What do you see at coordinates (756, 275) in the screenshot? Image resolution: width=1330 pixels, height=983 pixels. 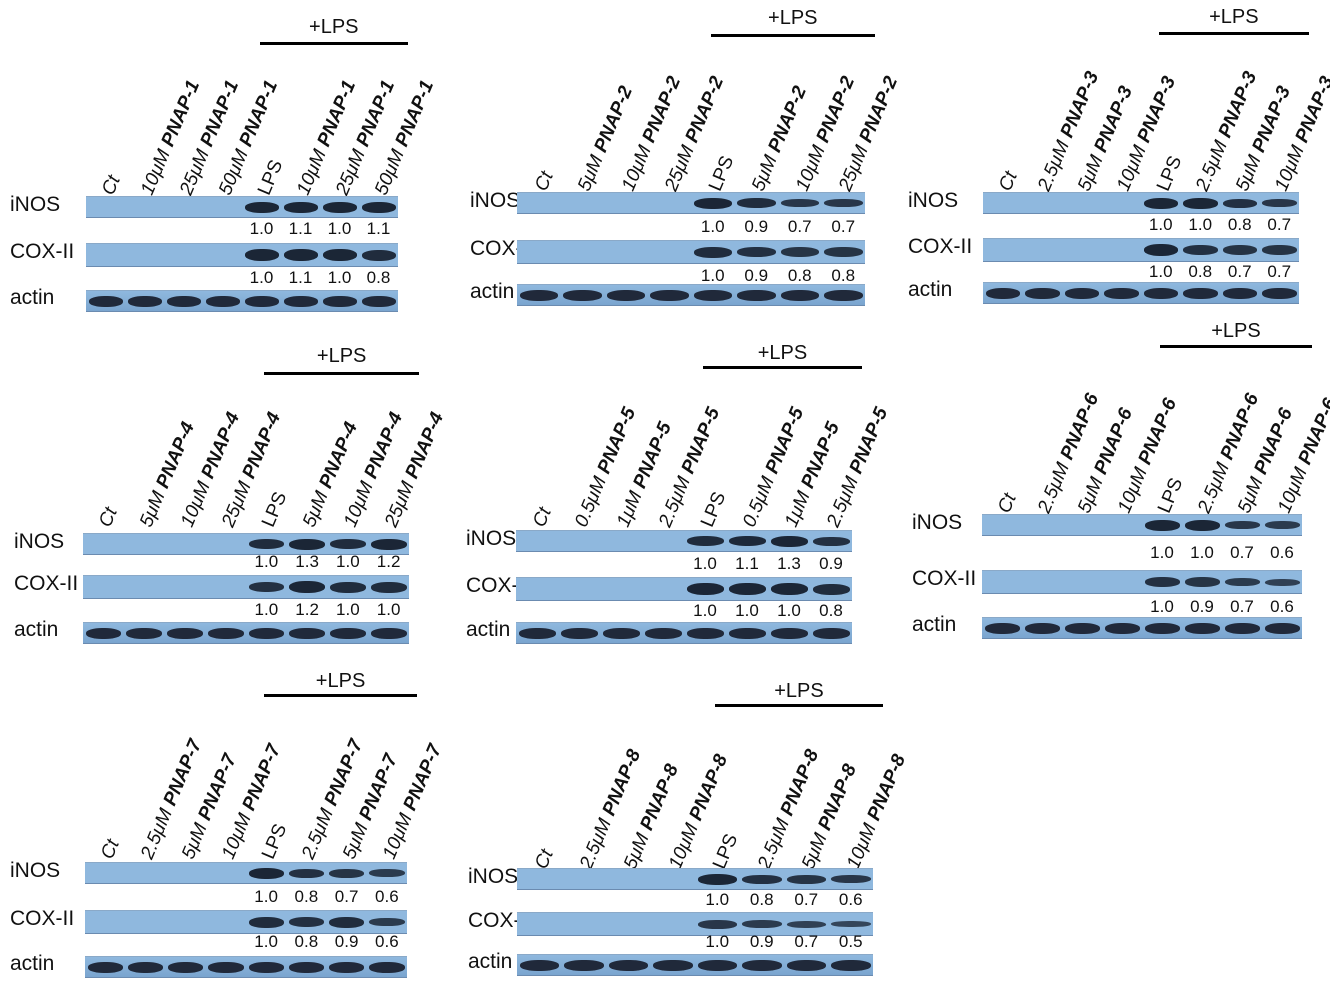 I see `cox-quant-value: 0.9` at bounding box center [756, 275].